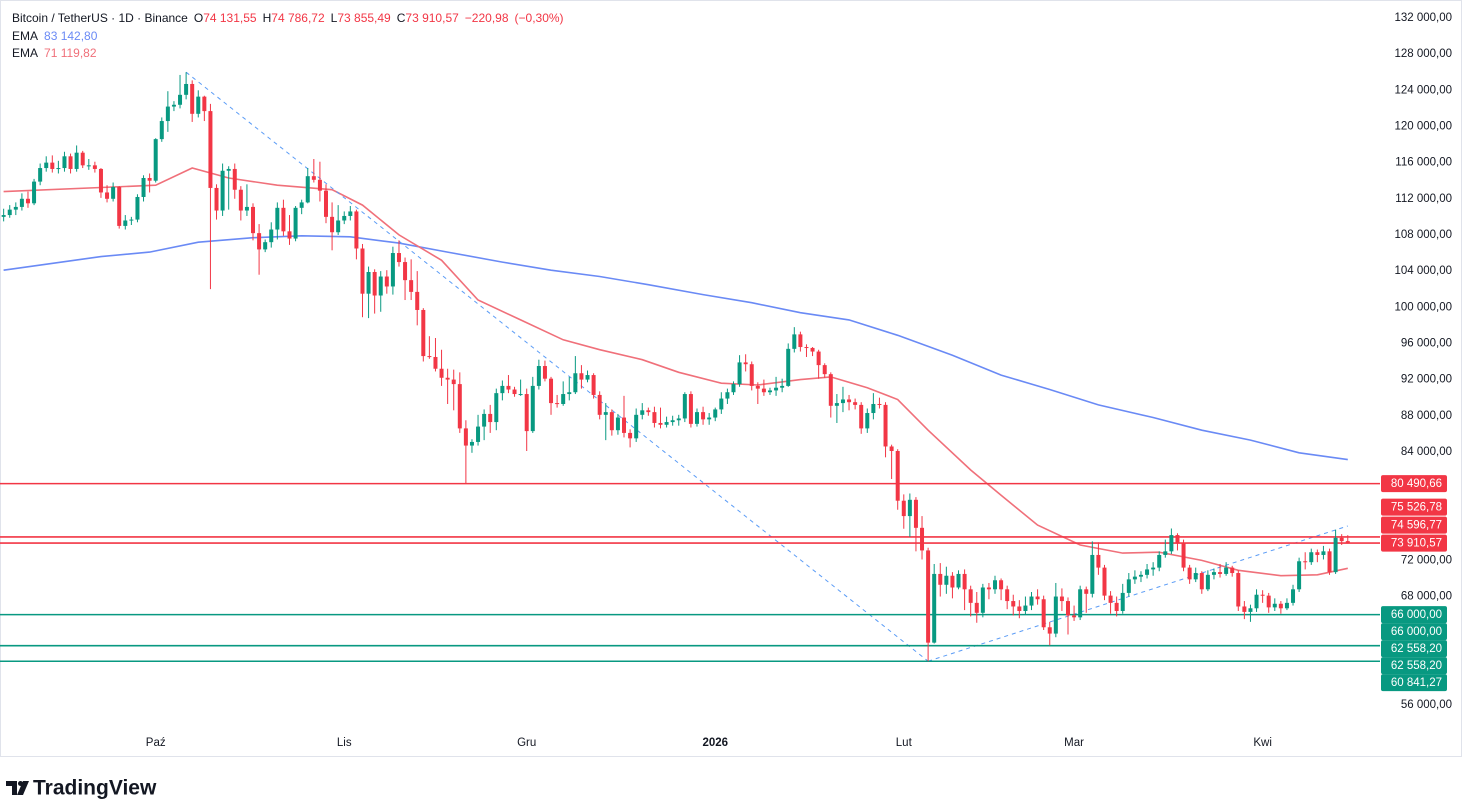 This screenshot has height=810, width=1462. I want to click on ohlc-key: C, so click(401, 18).